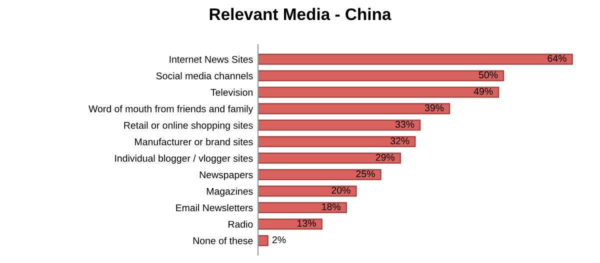 The height and width of the screenshot is (263, 600). I want to click on y-tick-label: Internet News Sites, so click(211, 59).